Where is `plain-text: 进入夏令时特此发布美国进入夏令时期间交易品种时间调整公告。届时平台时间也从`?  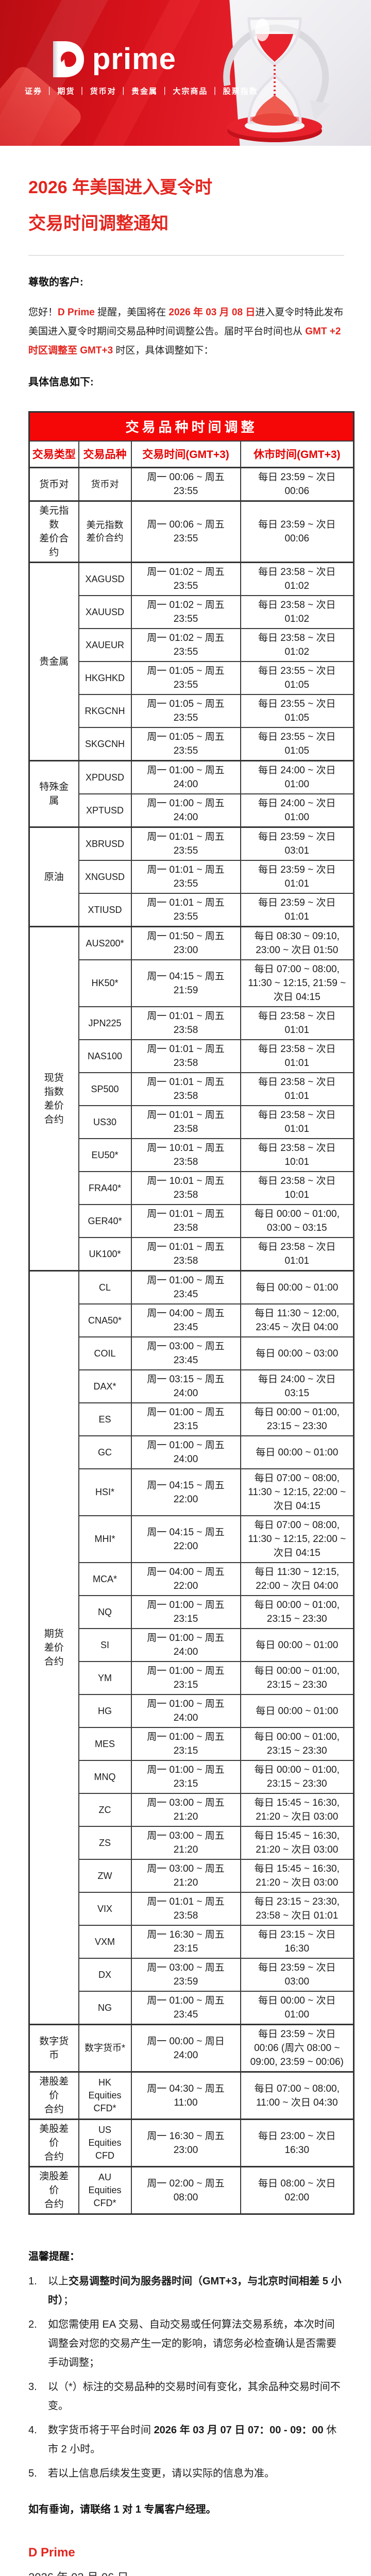
plain-text: 进入夏令时特此发布美国进入夏令时期间交易品种时间调整公告。届时平台时间也从 is located at coordinates (186, 322).